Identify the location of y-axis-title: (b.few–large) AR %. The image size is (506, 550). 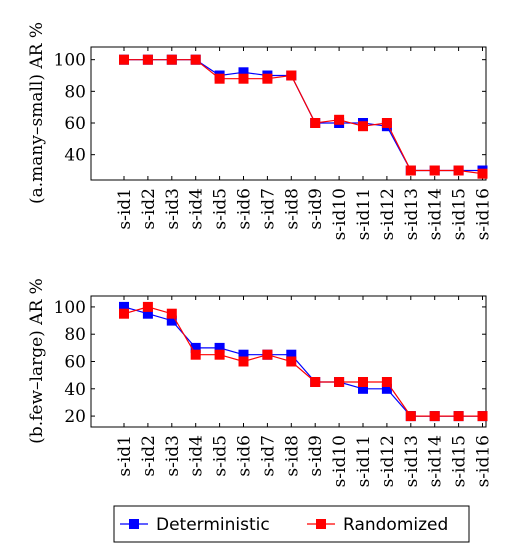
(37, 361).